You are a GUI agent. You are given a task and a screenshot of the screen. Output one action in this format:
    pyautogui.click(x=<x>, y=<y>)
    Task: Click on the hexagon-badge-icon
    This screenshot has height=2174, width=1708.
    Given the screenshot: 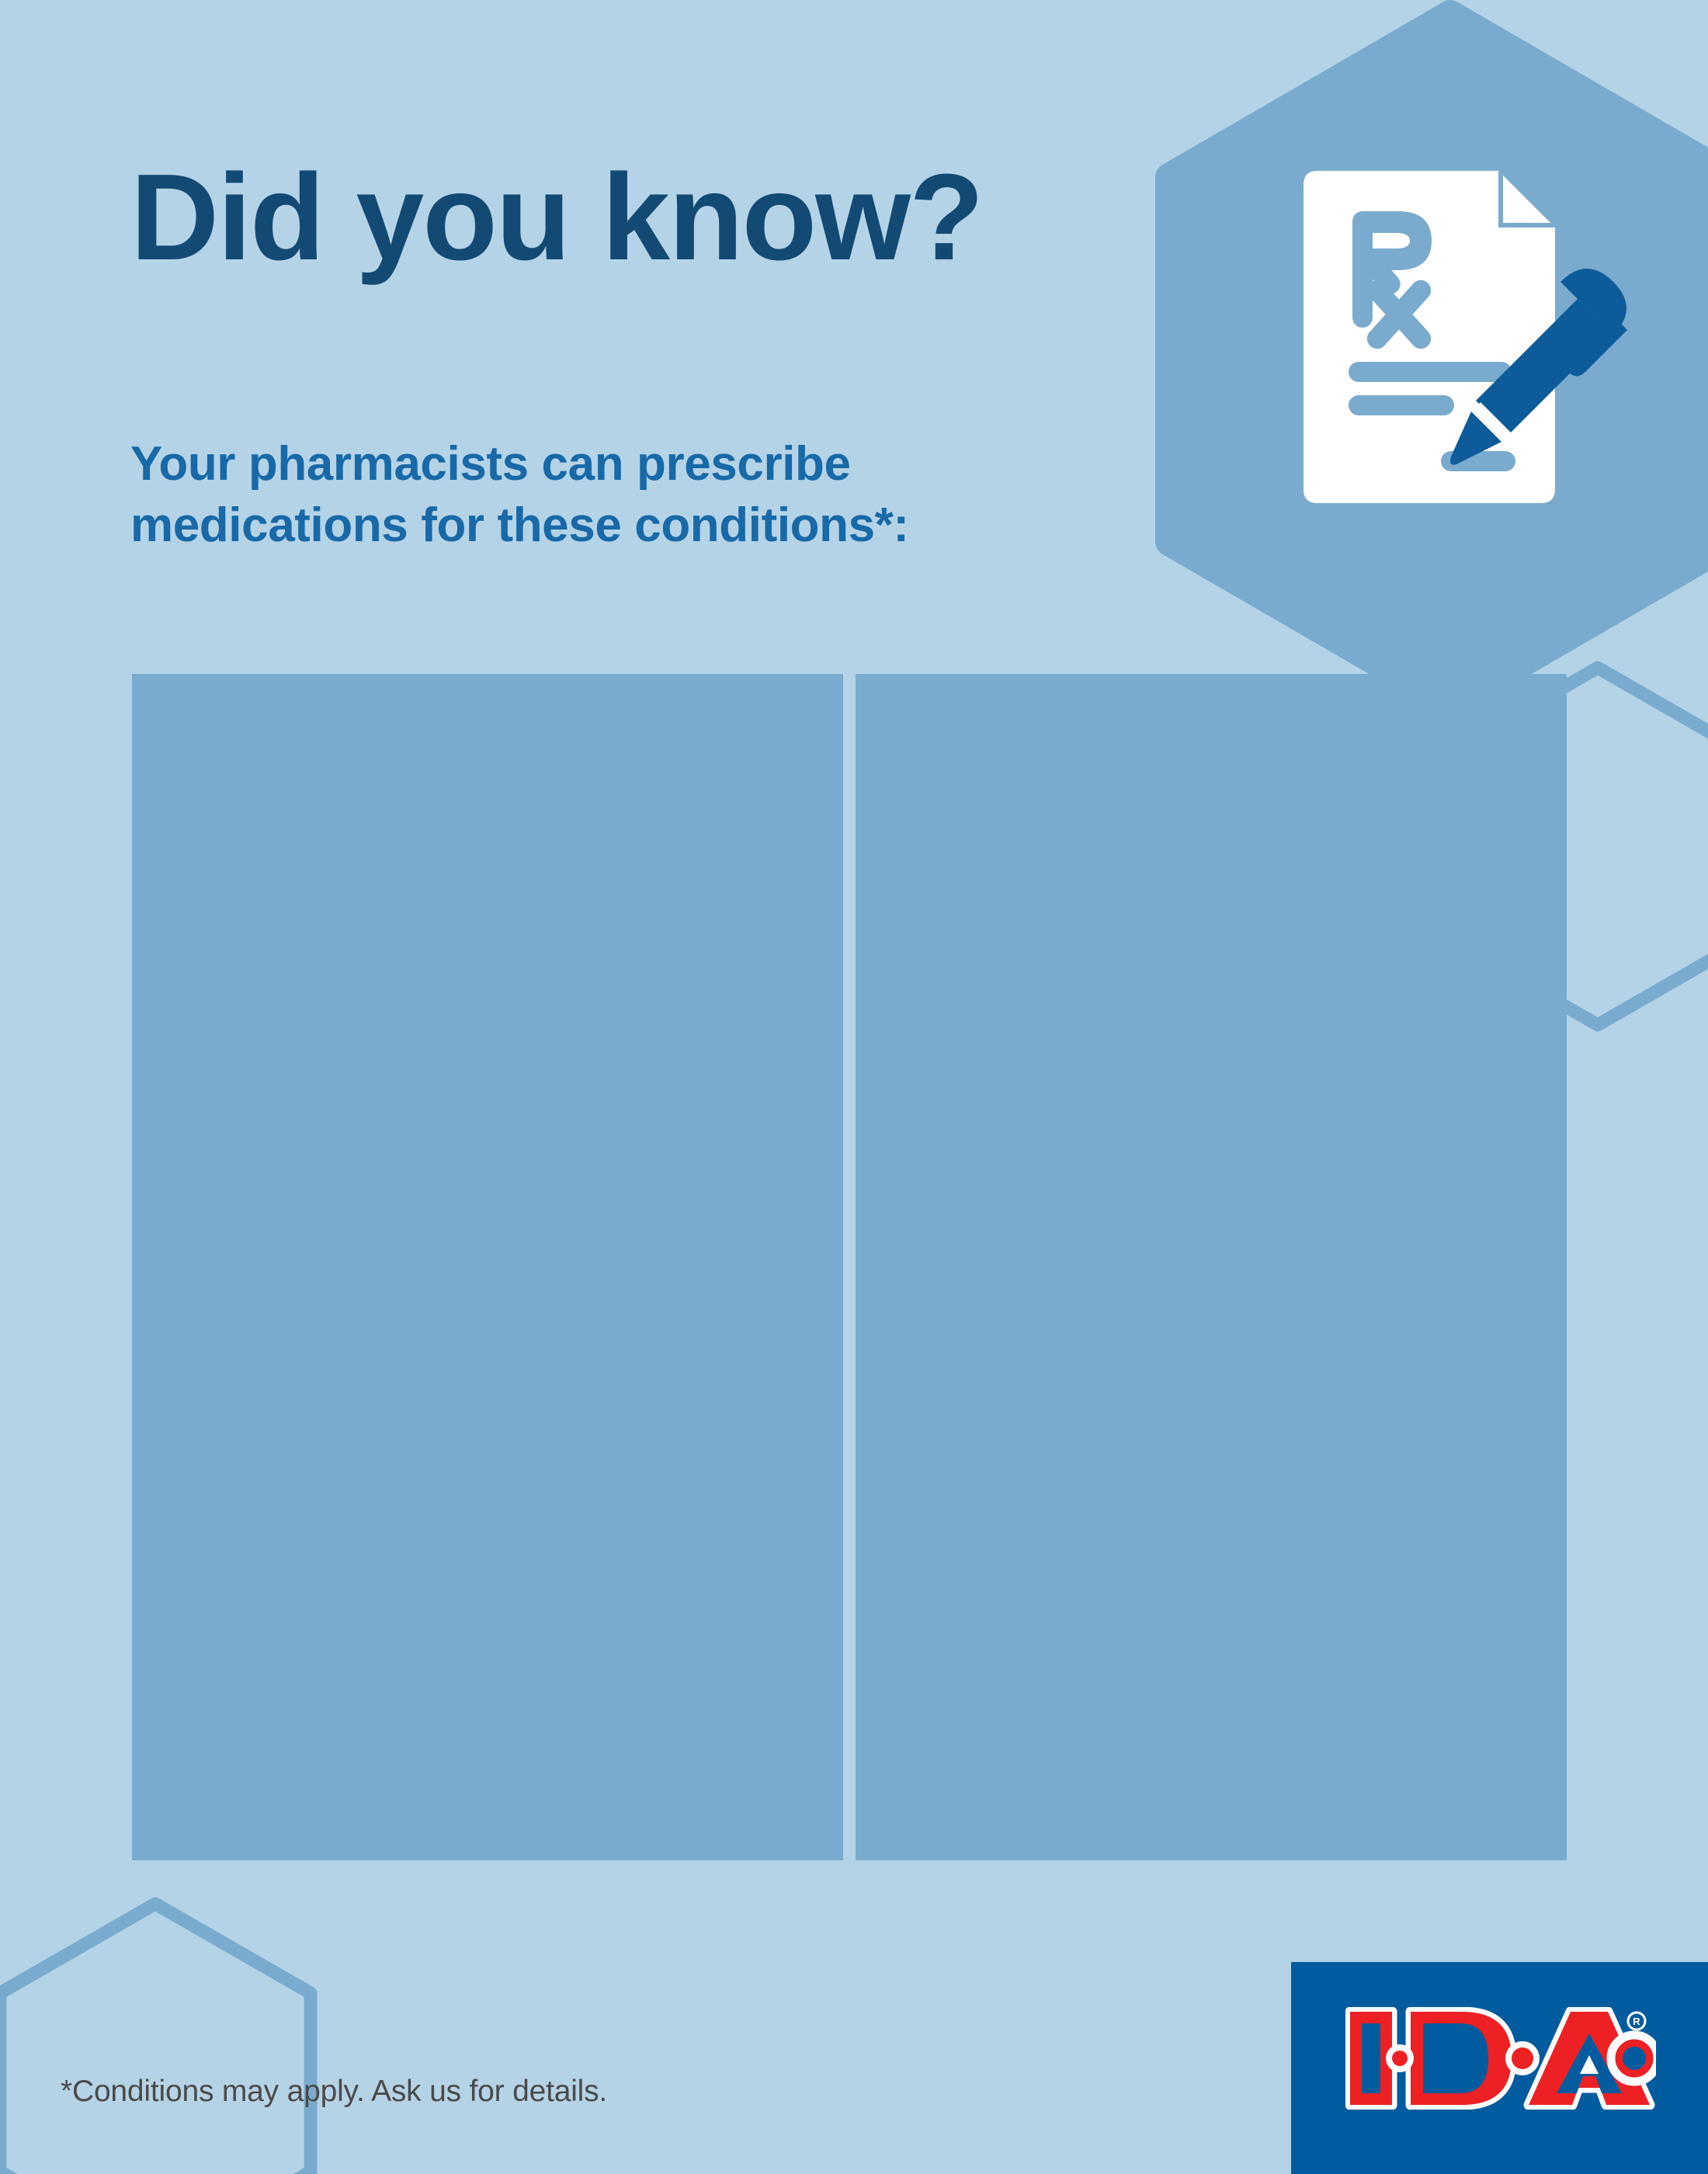 What is the action you would take?
    pyautogui.click(x=1432, y=359)
    